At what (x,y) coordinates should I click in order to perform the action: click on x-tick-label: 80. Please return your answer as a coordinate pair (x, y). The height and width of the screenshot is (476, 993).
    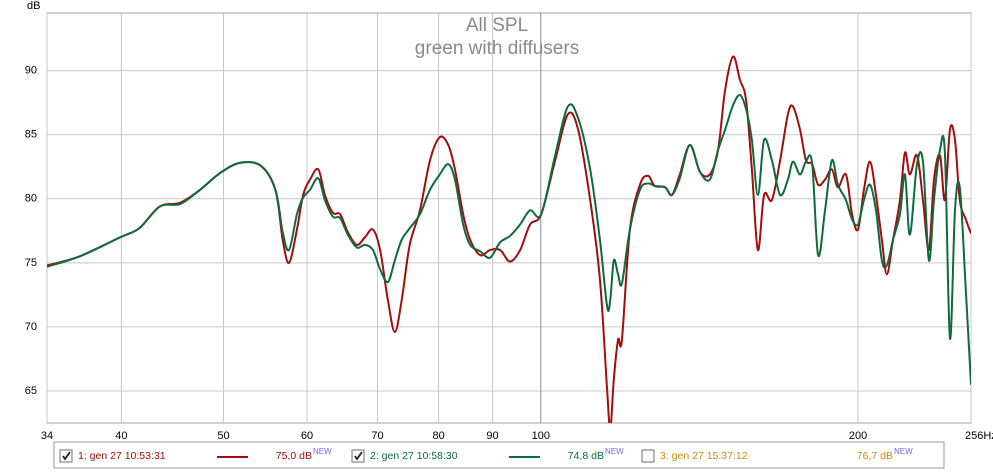
    Looking at the image, I should click on (439, 436).